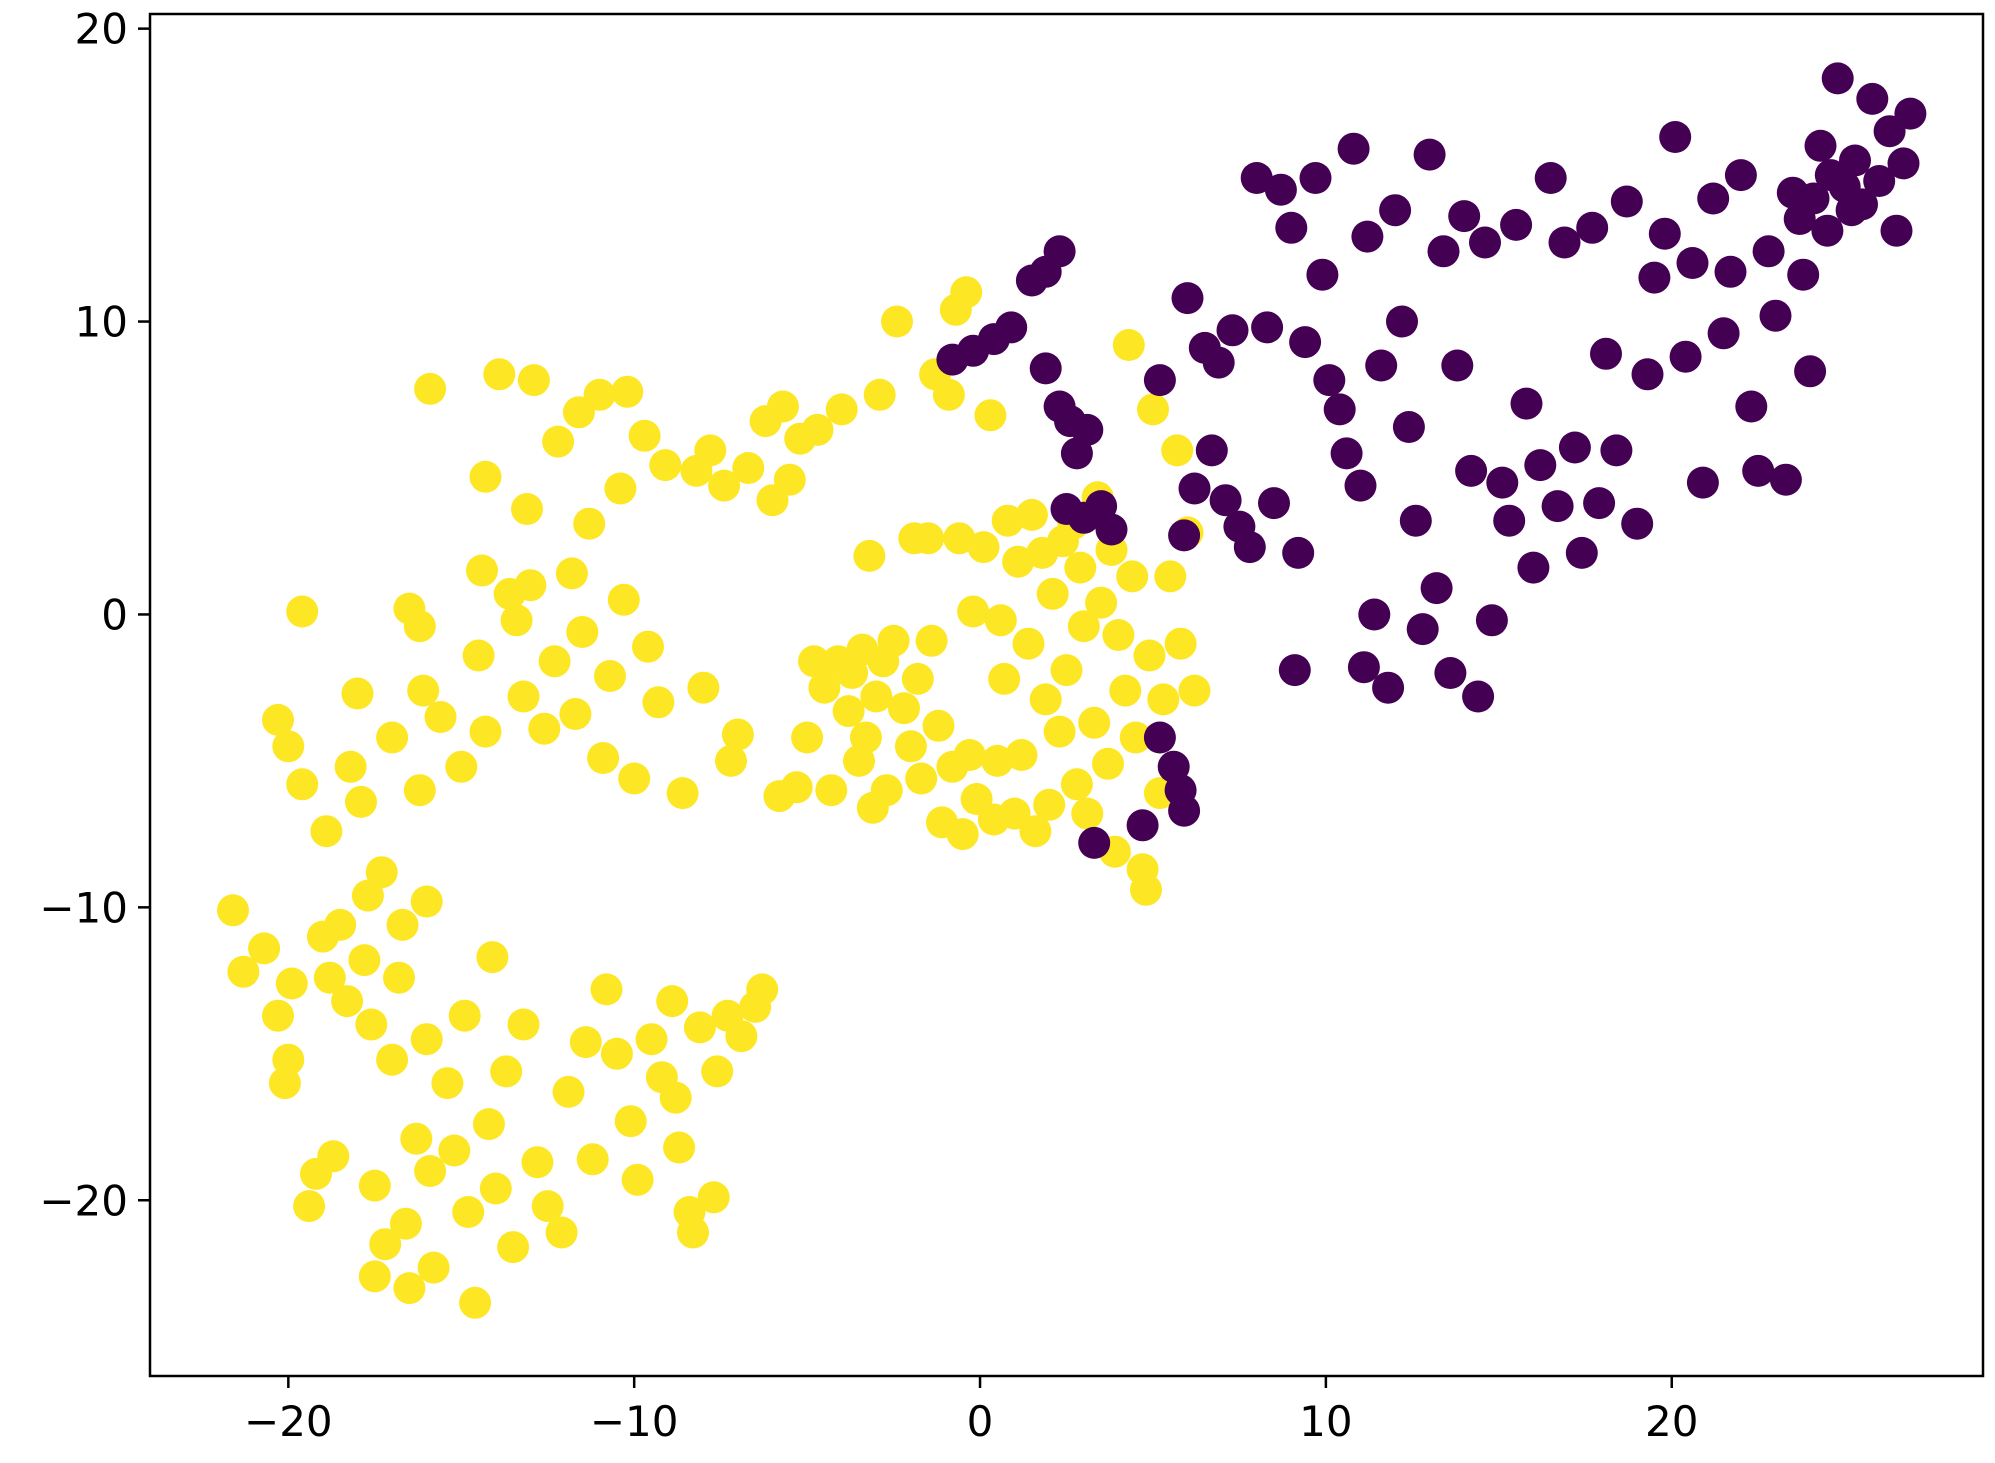 The width and height of the screenshot is (1995, 1463). Describe the element at coordinates (83, 907) in the screenshot. I see `y-tick-label: −10` at that location.